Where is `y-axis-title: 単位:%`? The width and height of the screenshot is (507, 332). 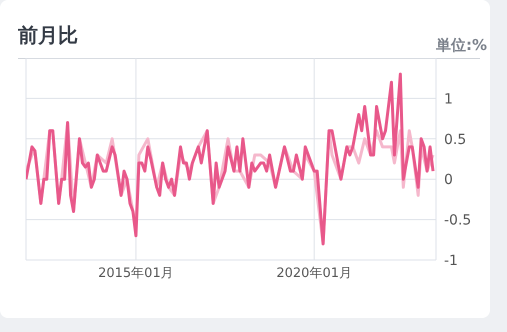
y-axis-title: 単位:% is located at coordinates (461, 45).